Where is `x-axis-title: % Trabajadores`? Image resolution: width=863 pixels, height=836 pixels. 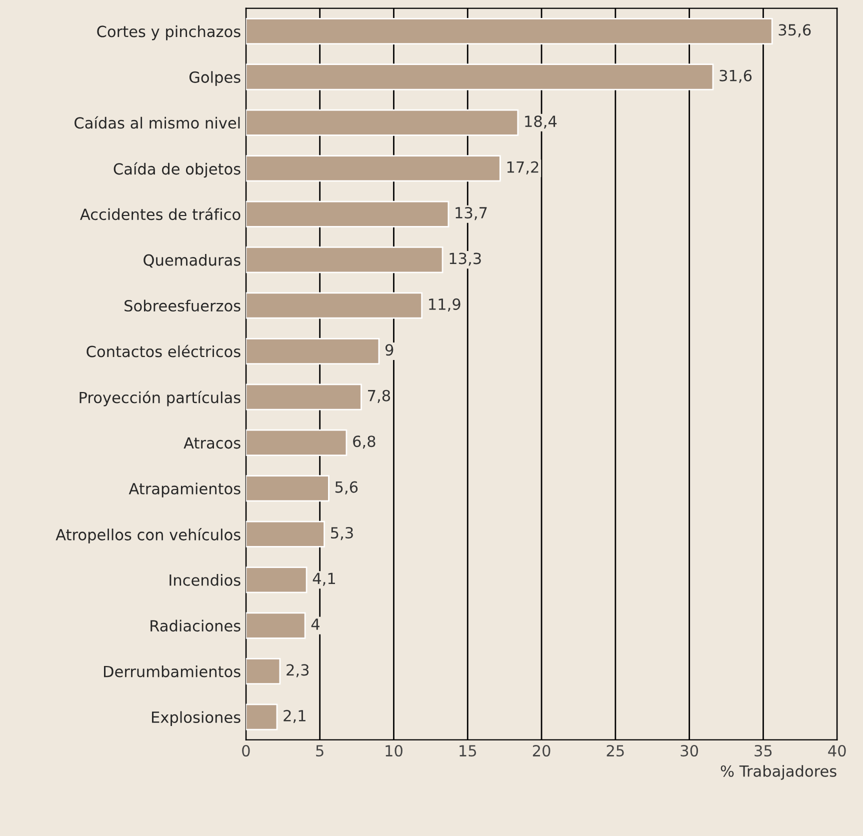
x-axis-title: % Trabajadores is located at coordinates (778, 772).